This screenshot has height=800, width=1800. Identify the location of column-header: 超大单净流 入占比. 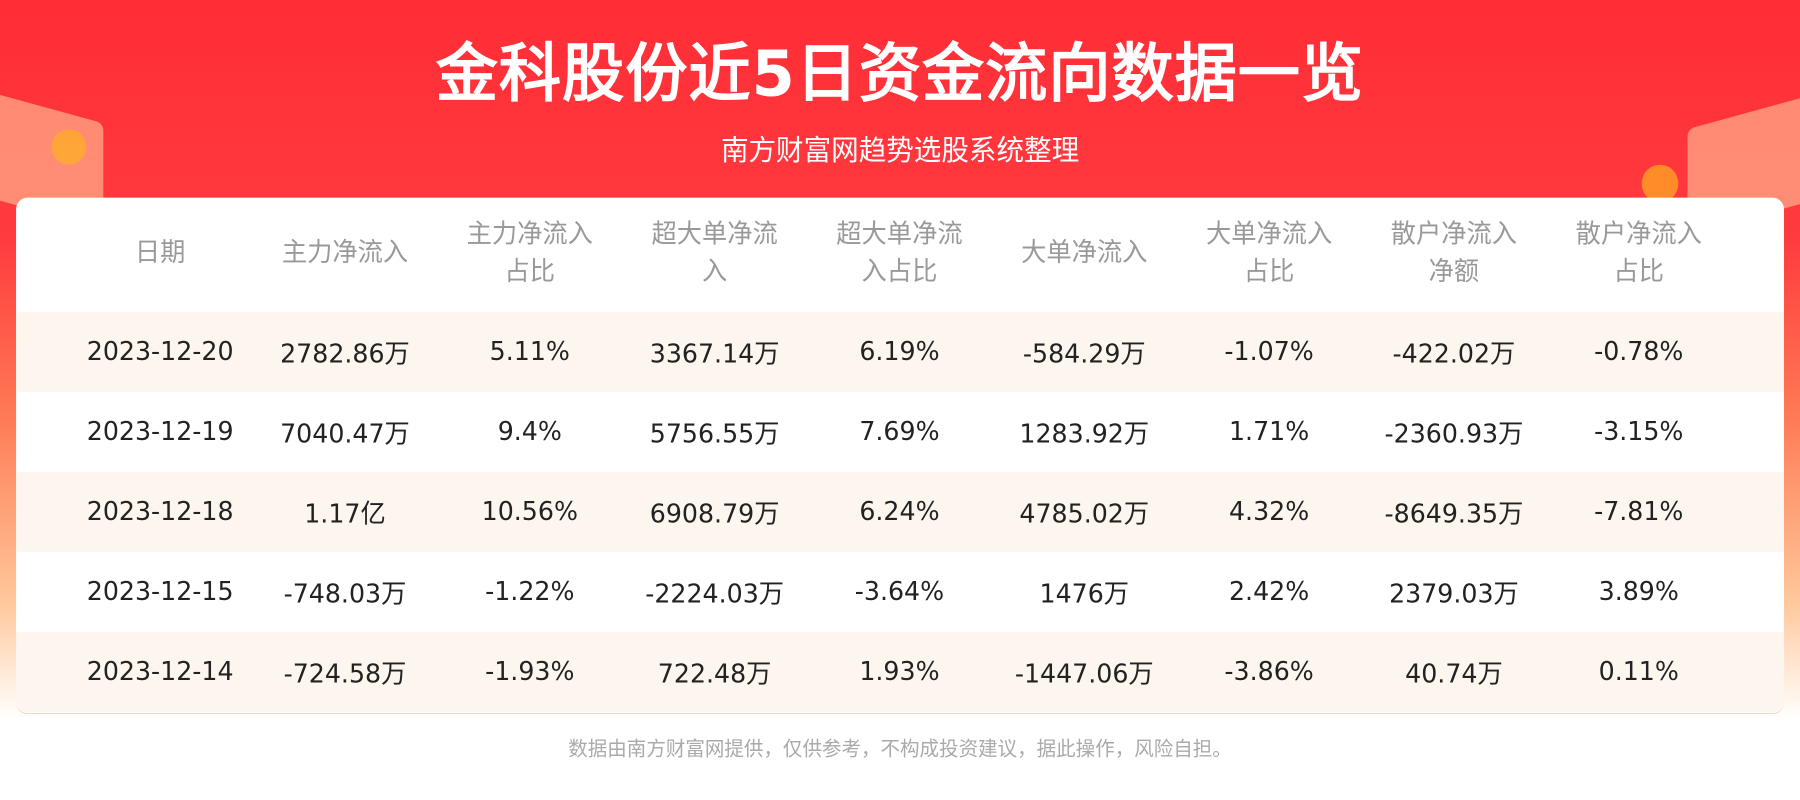
(899, 254).